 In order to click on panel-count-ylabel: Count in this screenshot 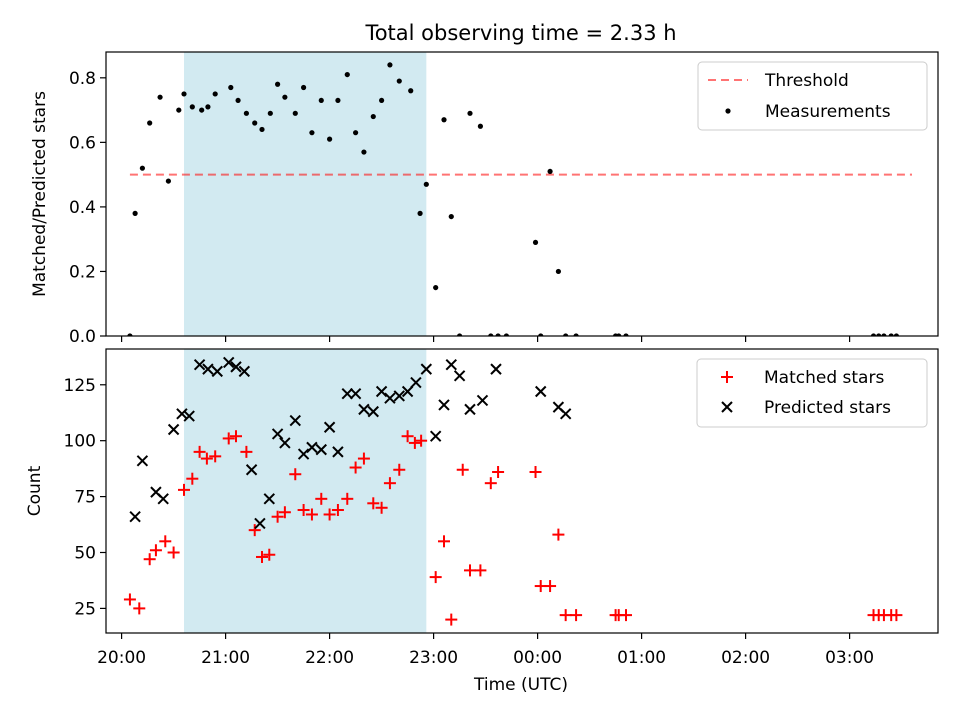, I will do `click(35, 490)`.